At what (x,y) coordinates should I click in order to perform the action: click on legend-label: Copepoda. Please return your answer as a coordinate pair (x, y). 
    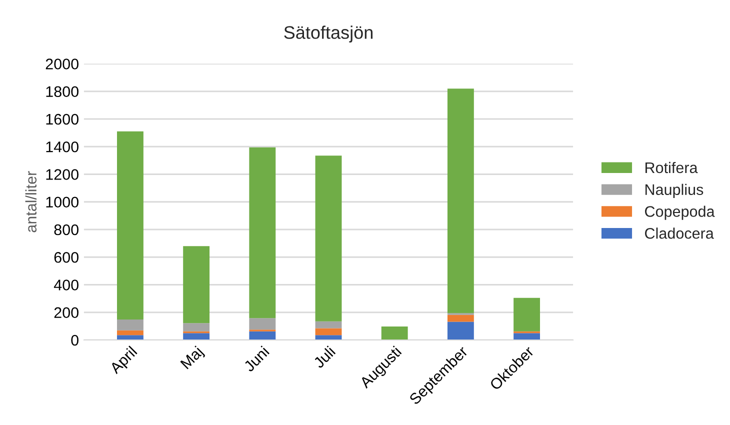
    Looking at the image, I should click on (680, 213).